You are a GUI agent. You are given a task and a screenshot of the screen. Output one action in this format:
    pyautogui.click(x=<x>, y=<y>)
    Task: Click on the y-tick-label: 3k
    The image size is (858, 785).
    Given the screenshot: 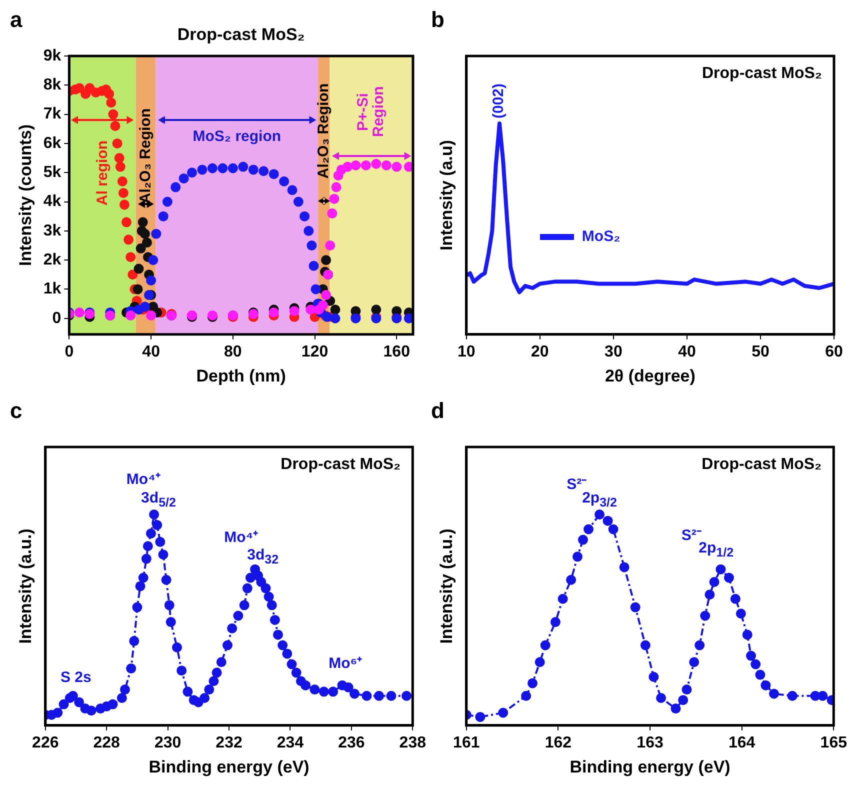 What is the action you would take?
    pyautogui.click(x=52, y=231)
    